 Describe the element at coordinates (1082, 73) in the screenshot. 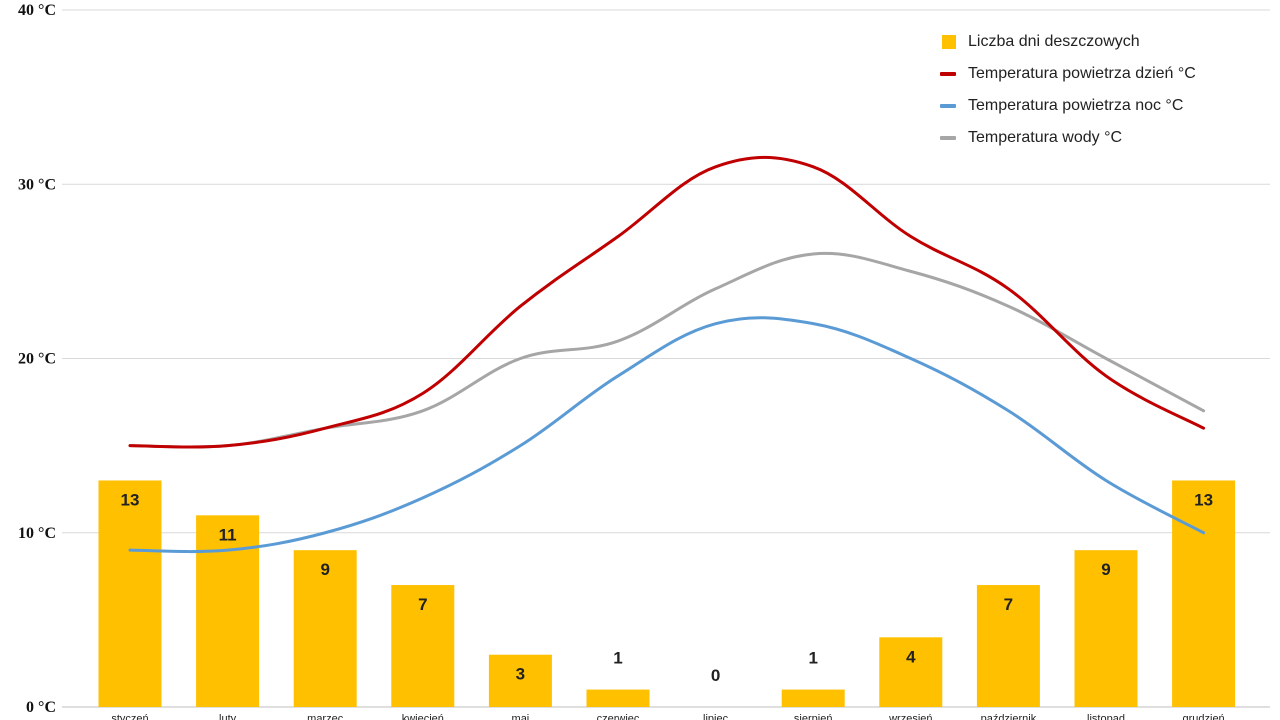

I see `legend-label-day-temp: Temperatura powietrza dzień °C` at that location.